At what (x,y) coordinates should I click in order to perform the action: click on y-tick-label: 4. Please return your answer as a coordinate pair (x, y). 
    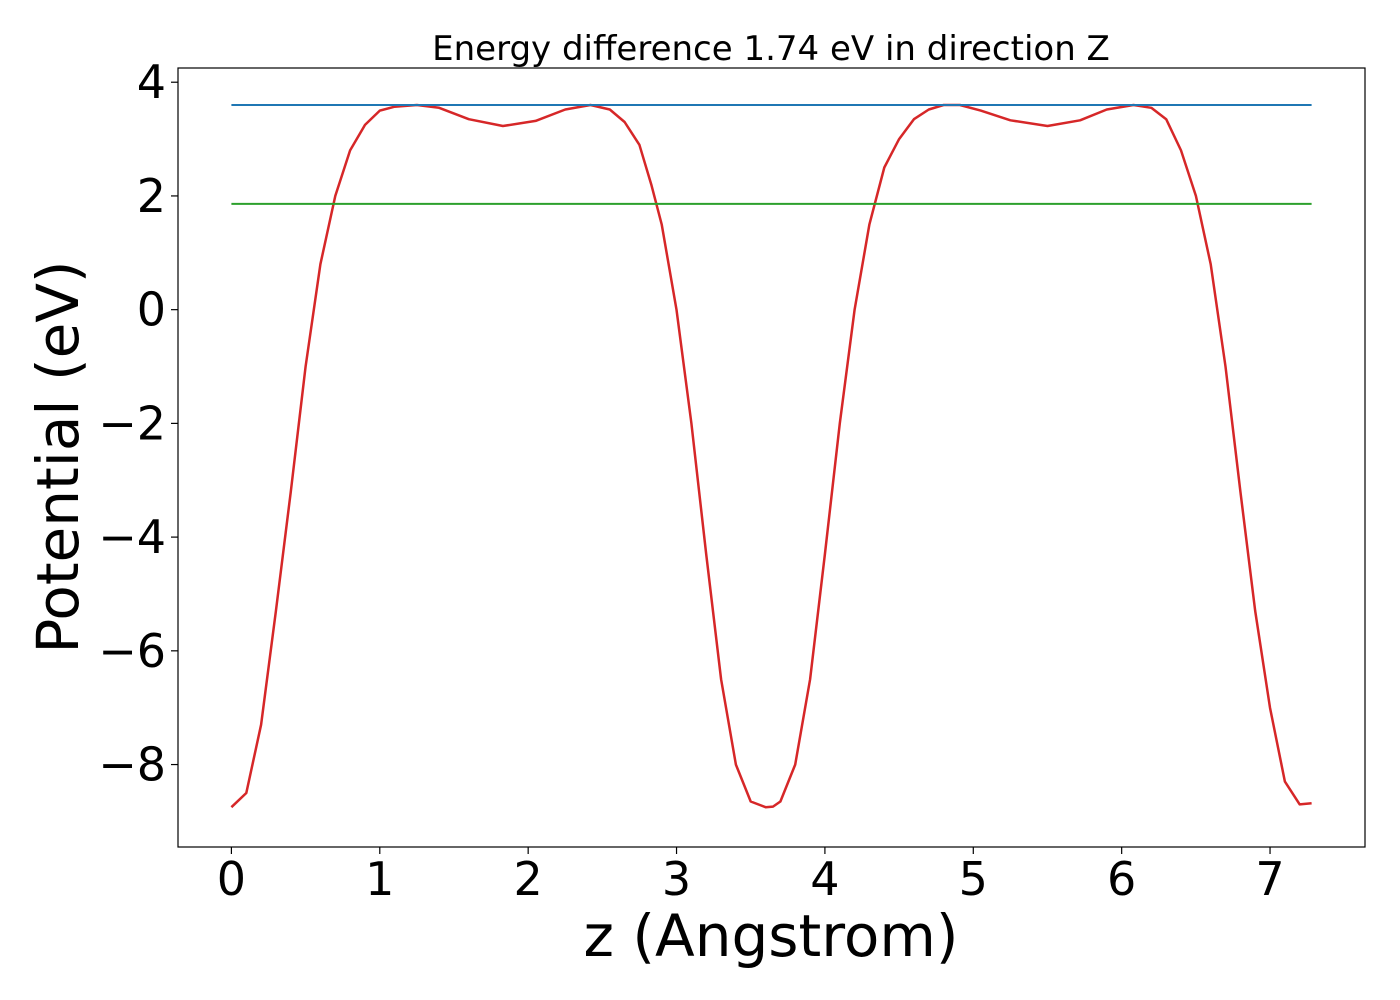
    Looking at the image, I should click on (151, 82).